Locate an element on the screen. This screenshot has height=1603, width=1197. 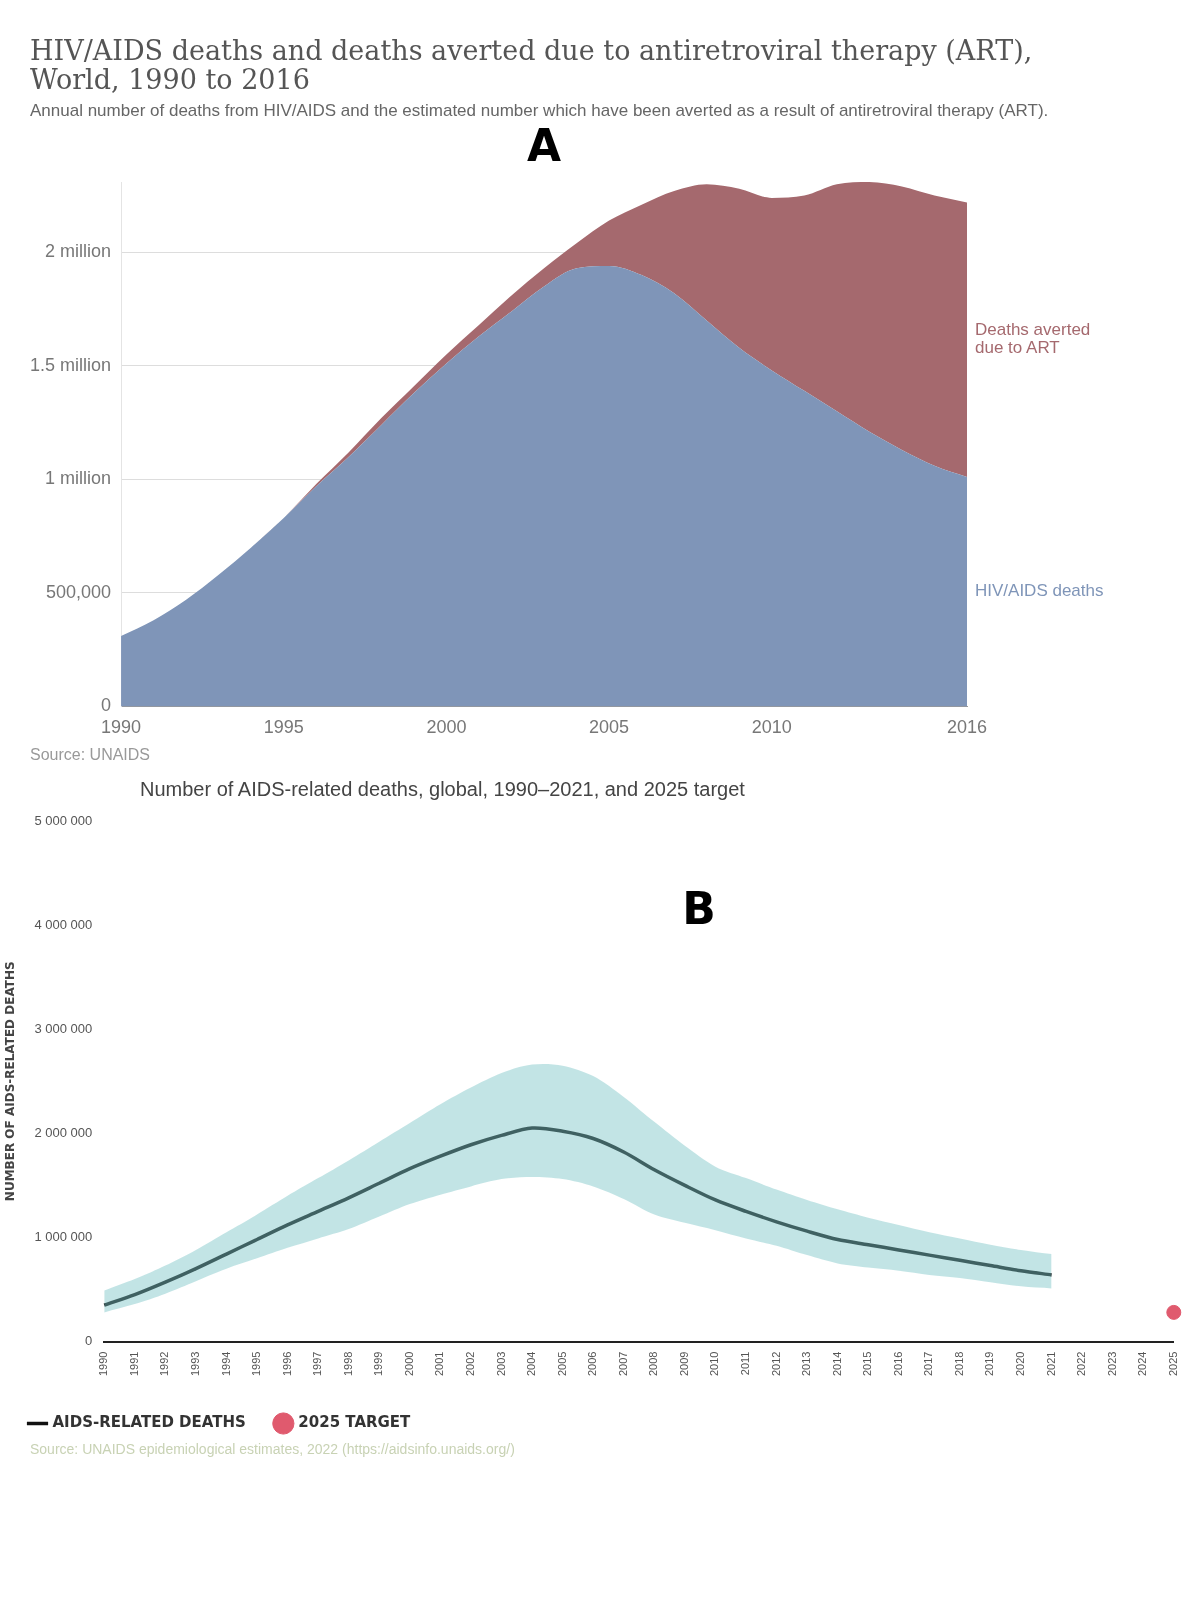
series-label: HIV/AIDS deaths is located at coordinates (1039, 591).